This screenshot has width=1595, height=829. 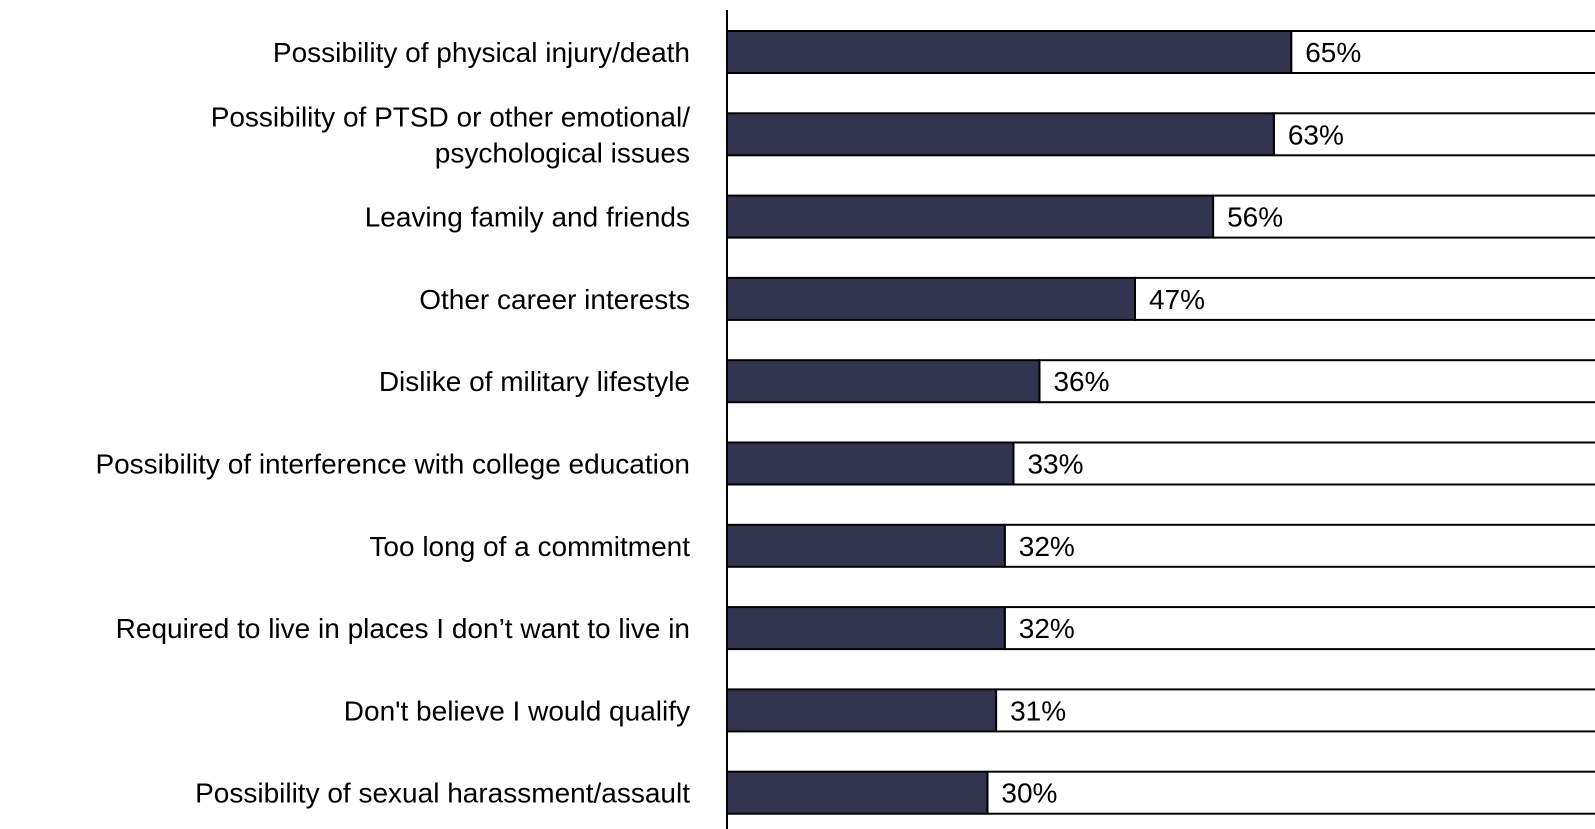 I want to click on data-label: 65%, so click(x=1333, y=52).